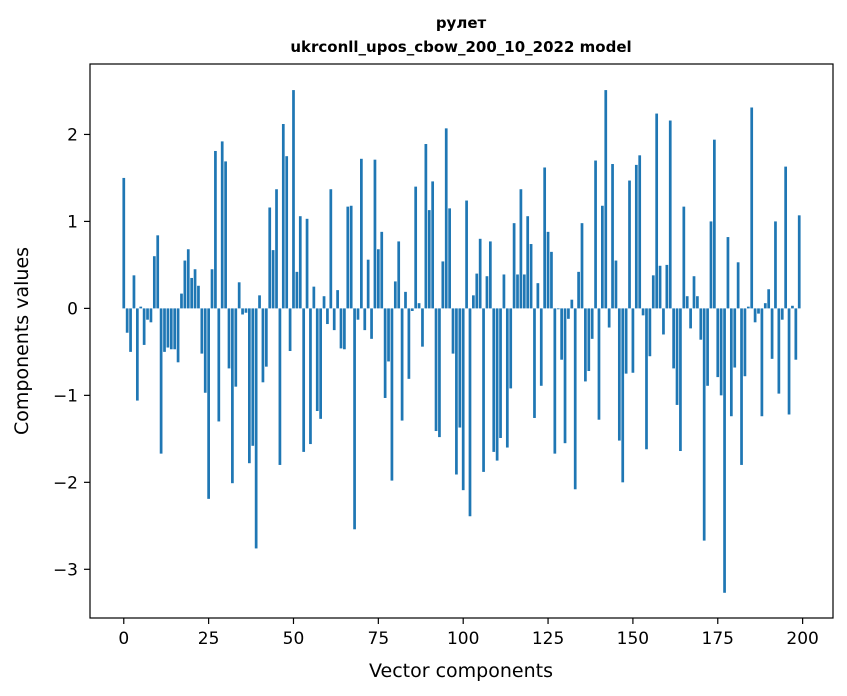 The height and width of the screenshot is (696, 847). What do you see at coordinates (463, 639) in the screenshot?
I see `x-tick-label: 100` at bounding box center [463, 639].